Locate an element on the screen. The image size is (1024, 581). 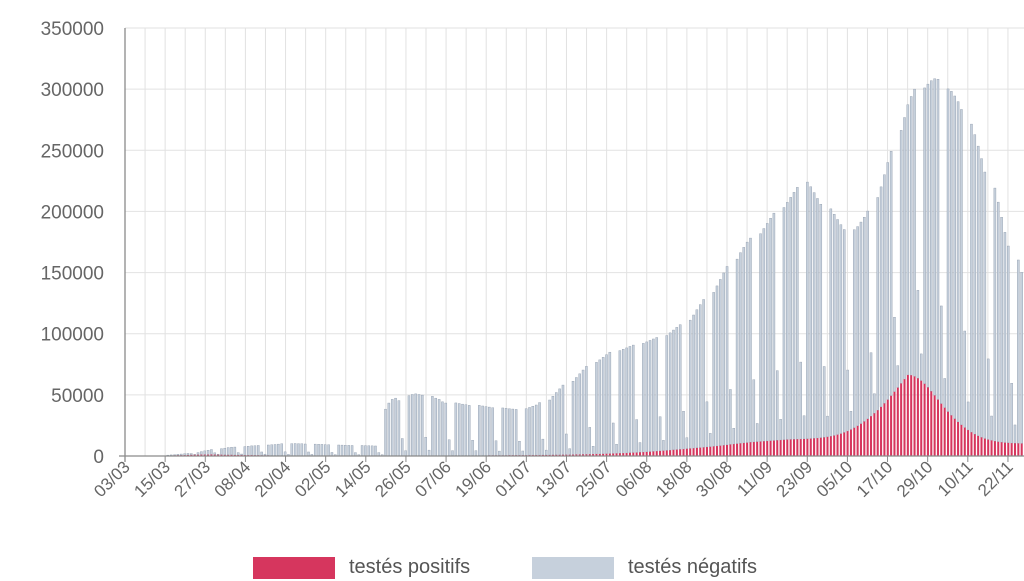
x-tick-label: 02/05 is located at coordinates (313, 479).